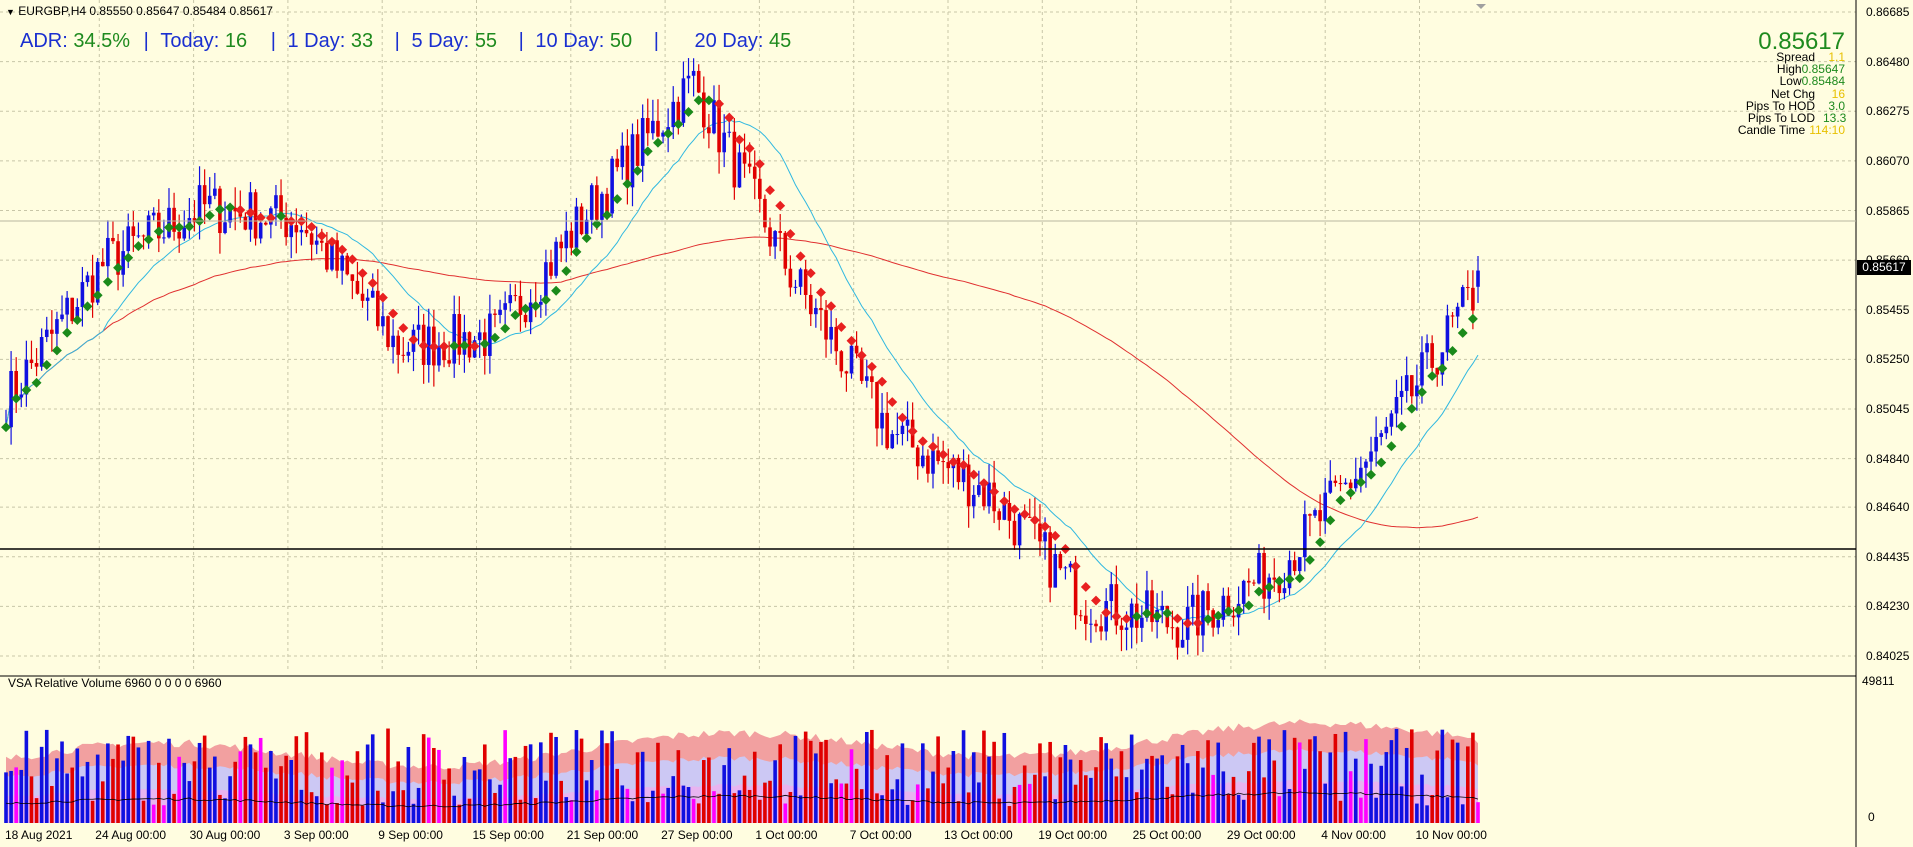  I want to click on pips-hod-row: Pips To HOD 3.0, so click(1772, 106).